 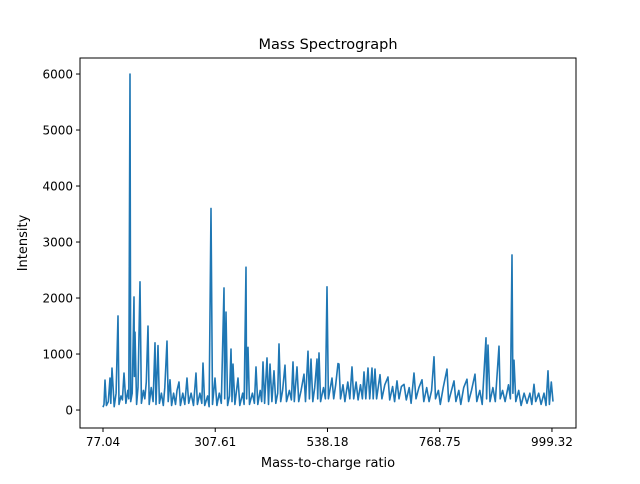 What do you see at coordinates (23, 242) in the screenshot?
I see `y-axis-label: Intensity` at bounding box center [23, 242].